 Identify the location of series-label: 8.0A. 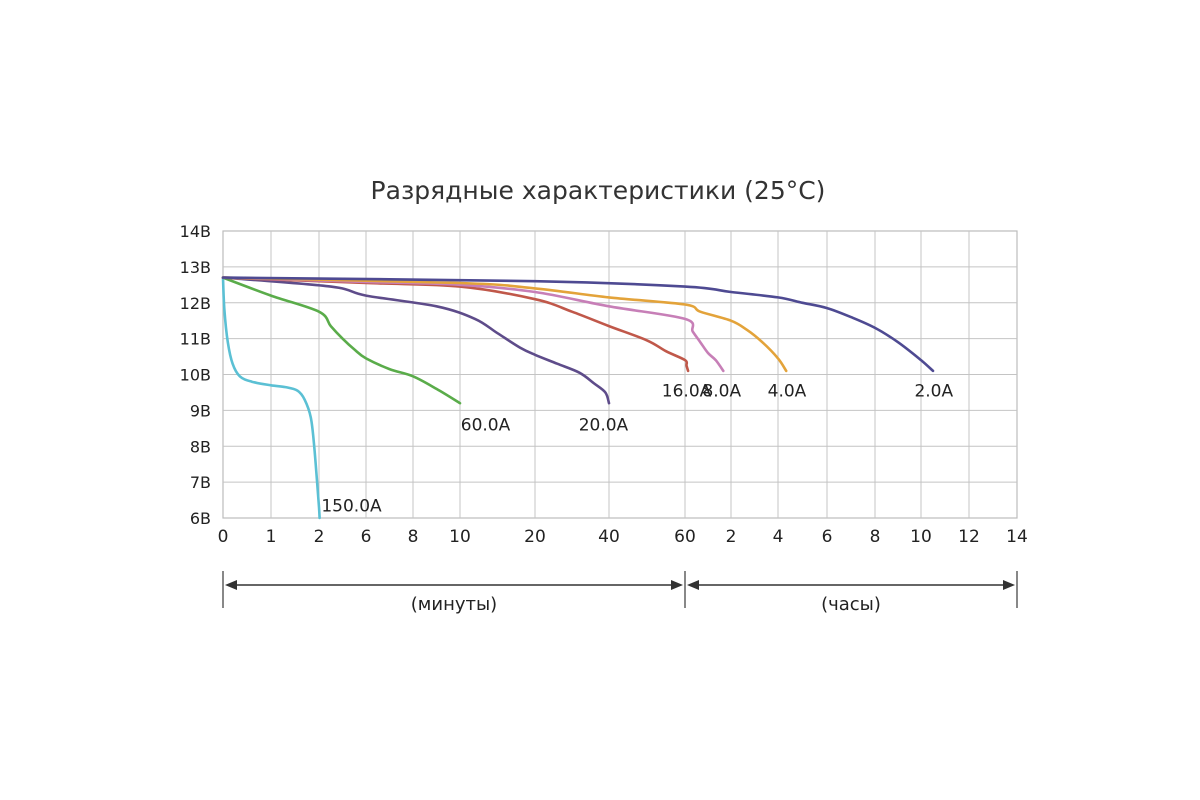
(721, 392).